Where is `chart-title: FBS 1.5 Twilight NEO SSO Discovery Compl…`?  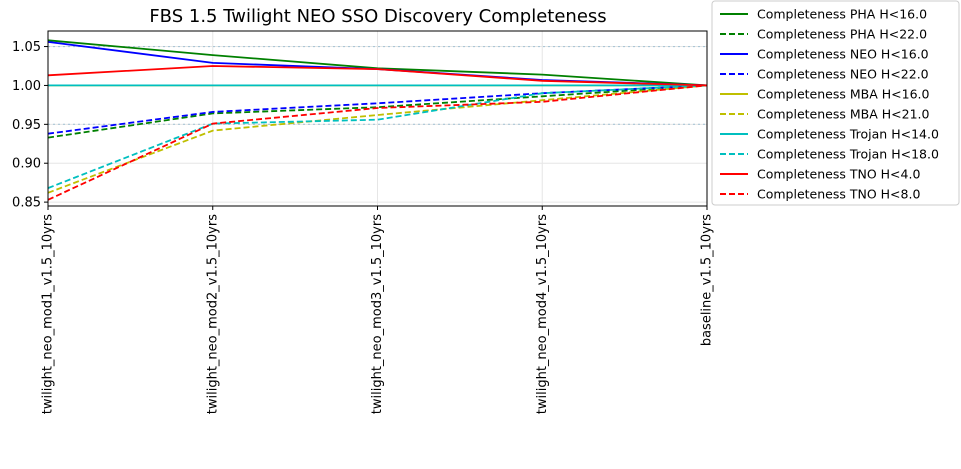
chart-title: FBS 1.5 Twilight NEO SSO Discovery Compl… is located at coordinates (377, 16).